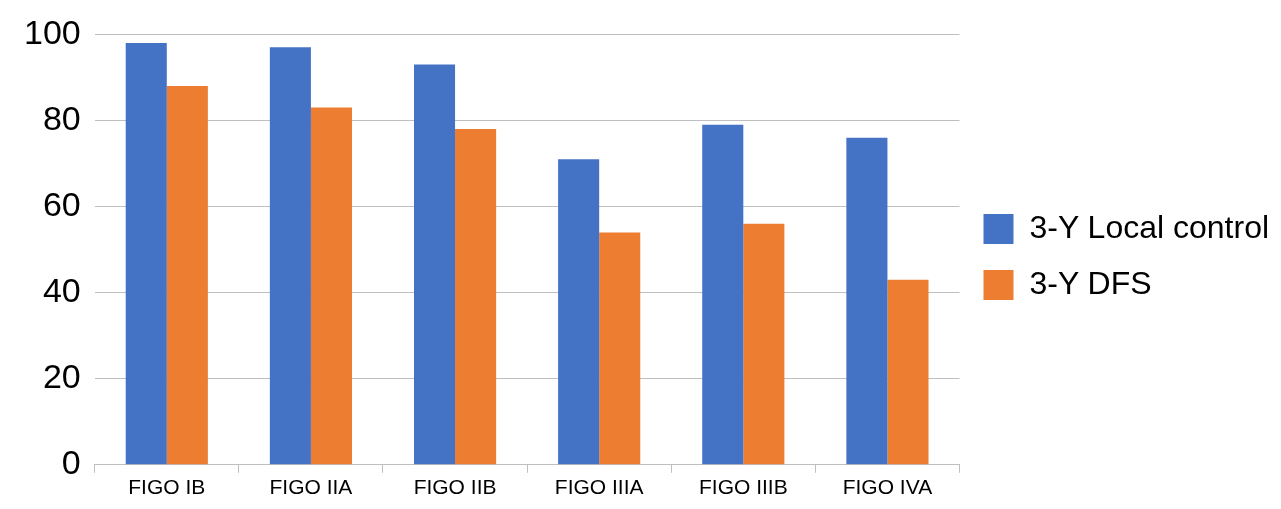 Image resolution: width=1281 pixels, height=509 pixels. What do you see at coordinates (61, 203) in the screenshot?
I see `y-tick-label: 60` at bounding box center [61, 203].